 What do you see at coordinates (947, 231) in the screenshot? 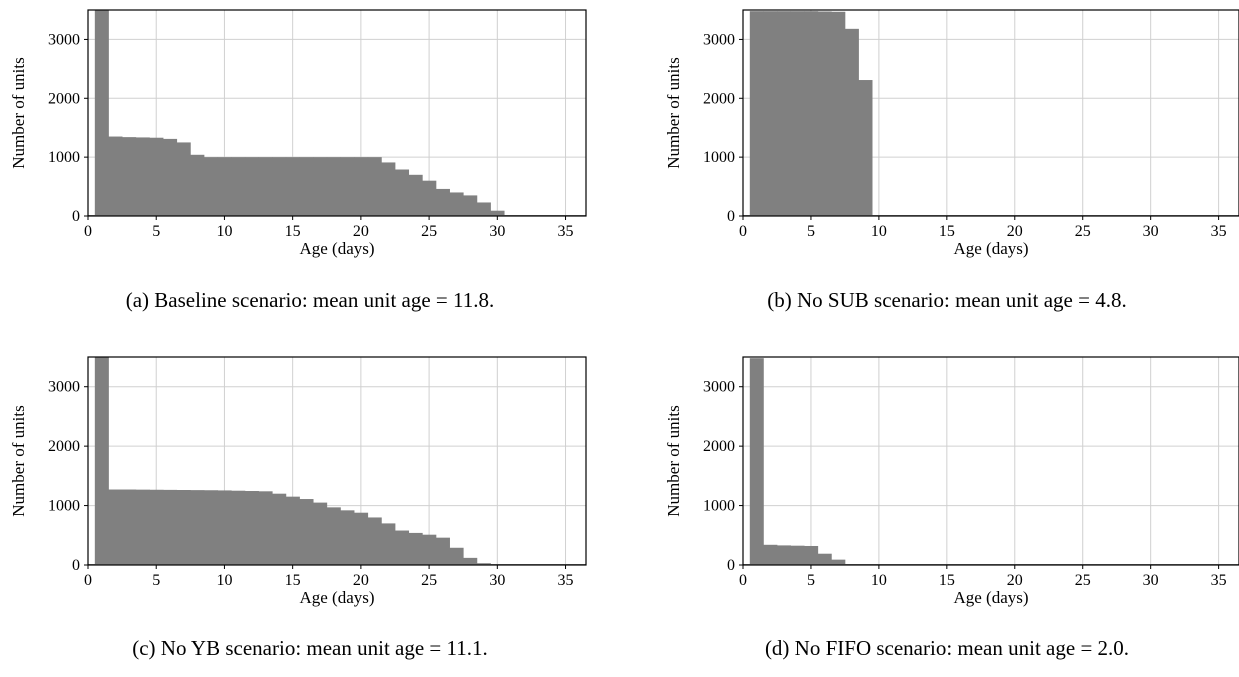
I see `x-tick-label: 15` at bounding box center [947, 231].